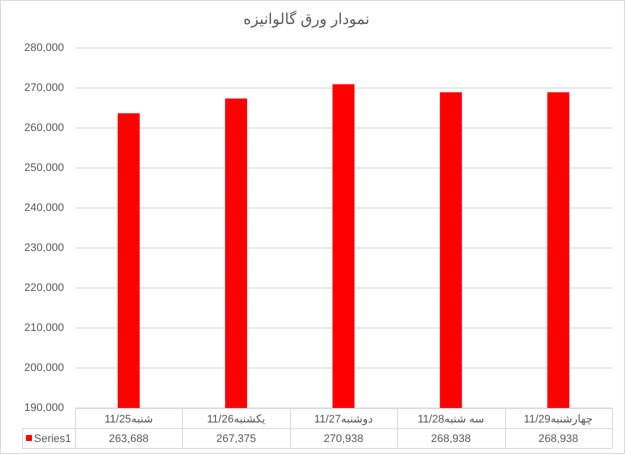 This screenshot has height=454, width=625. What do you see at coordinates (344, 439) in the screenshot?
I see `data-label: 270,938` at bounding box center [344, 439].